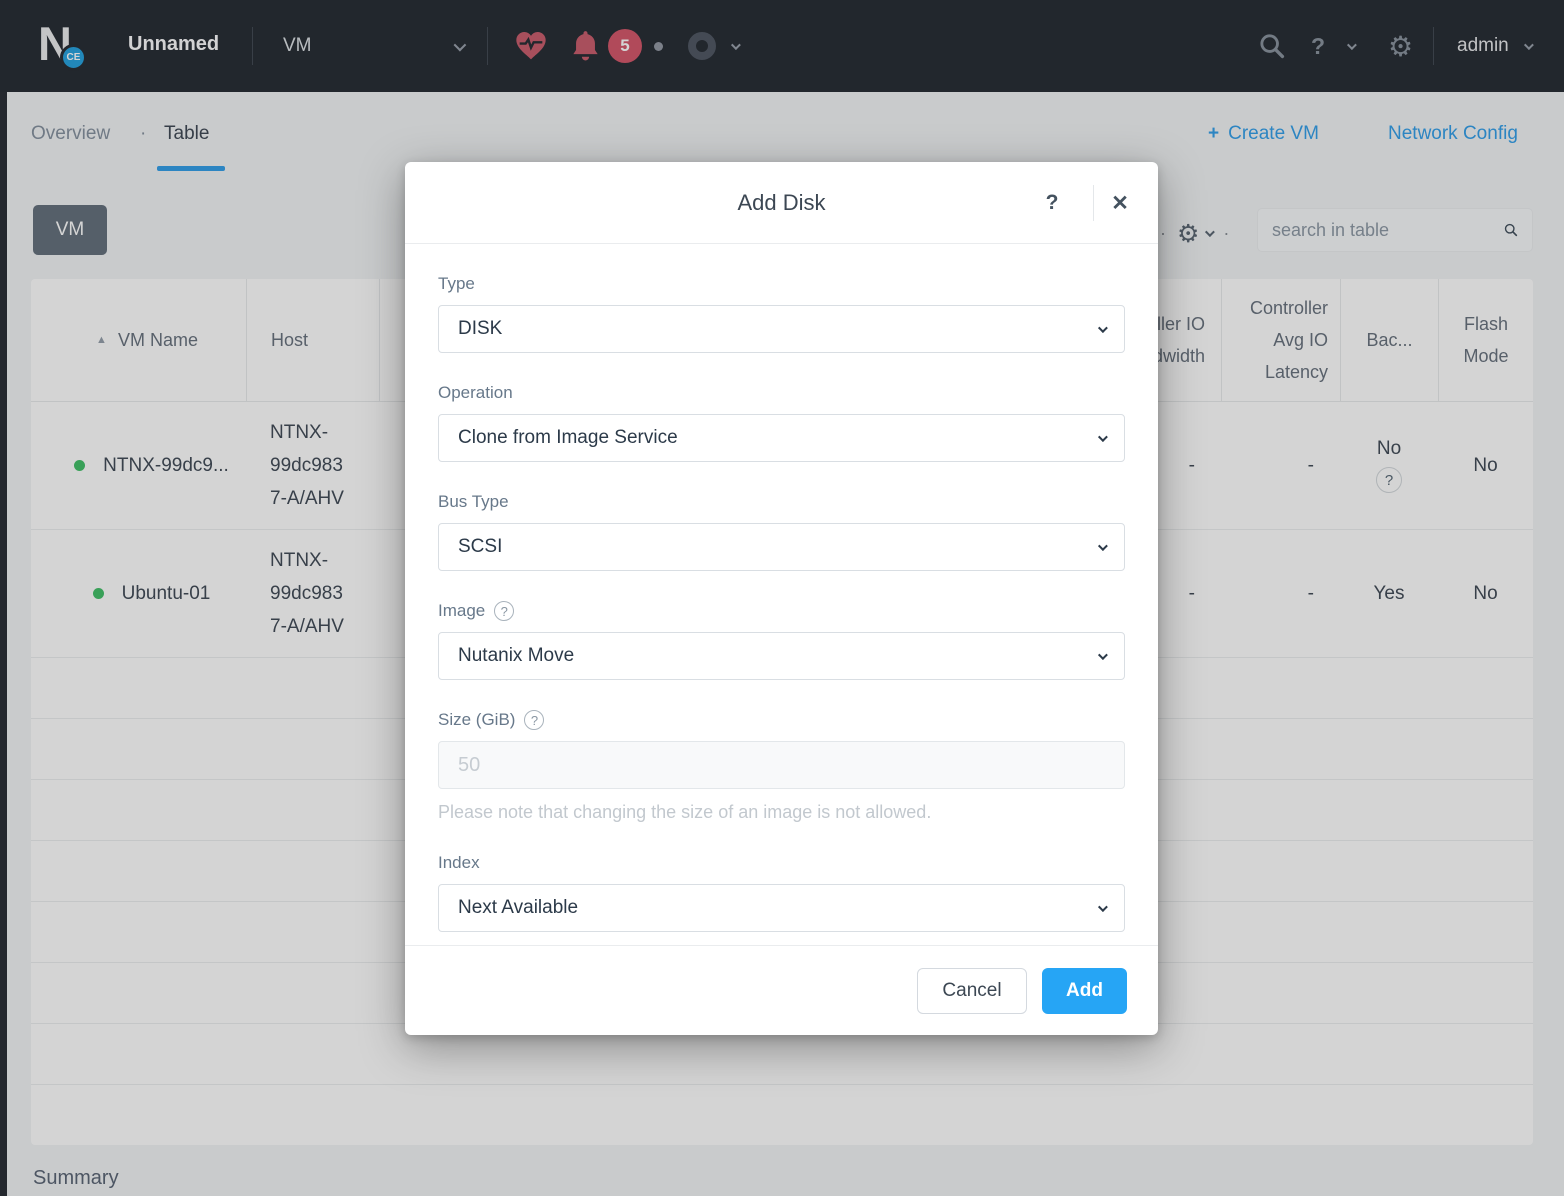 The height and width of the screenshot is (1196, 1564). Describe the element at coordinates (782, 46) in the screenshot. I see `top-navbar: N CE Unnamed VM 5 ?` at that location.